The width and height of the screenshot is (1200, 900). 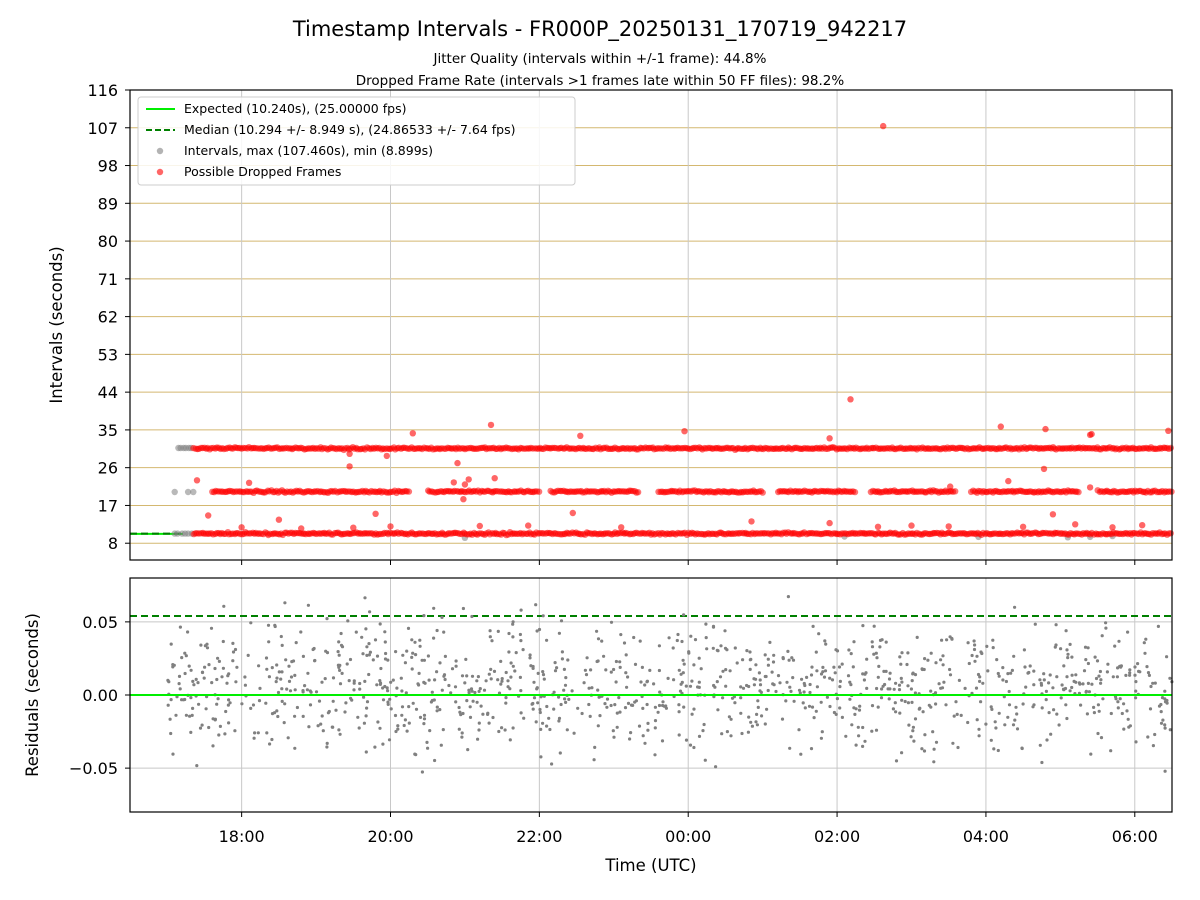 What do you see at coordinates (688, 836) in the screenshot?
I see `x-tick-label-00:00: 00:00` at bounding box center [688, 836].